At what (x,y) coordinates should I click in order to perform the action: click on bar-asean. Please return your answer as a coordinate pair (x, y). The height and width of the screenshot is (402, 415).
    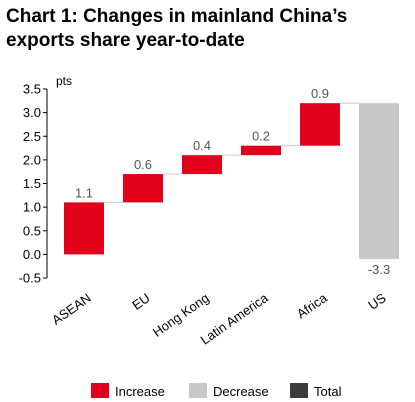
    Looking at the image, I should click on (84, 228).